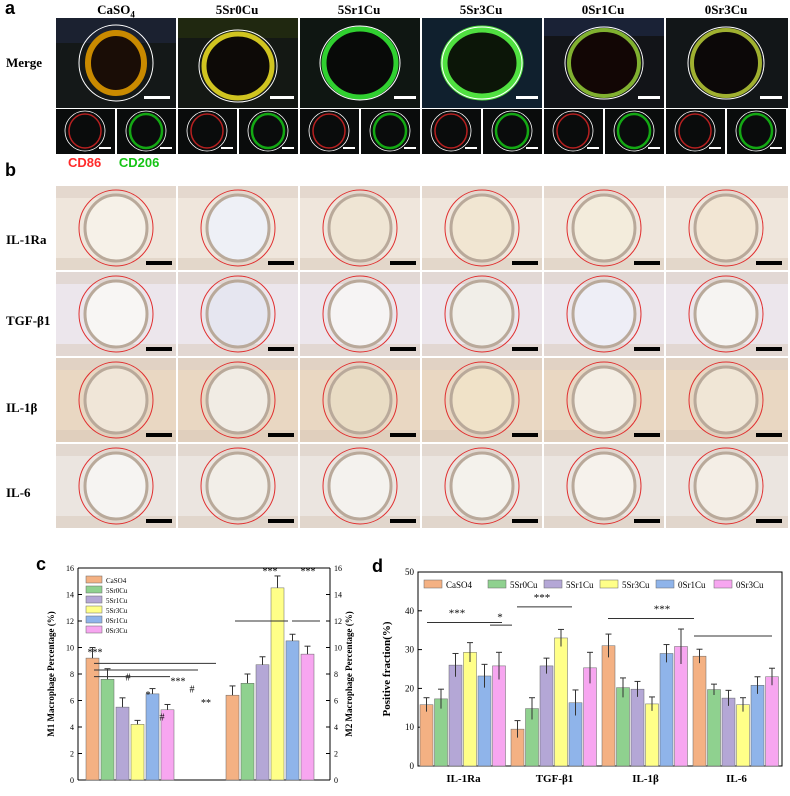  Describe the element at coordinates (727, 400) in the screenshot. I see `ihc-image-r2-c5` at that location.